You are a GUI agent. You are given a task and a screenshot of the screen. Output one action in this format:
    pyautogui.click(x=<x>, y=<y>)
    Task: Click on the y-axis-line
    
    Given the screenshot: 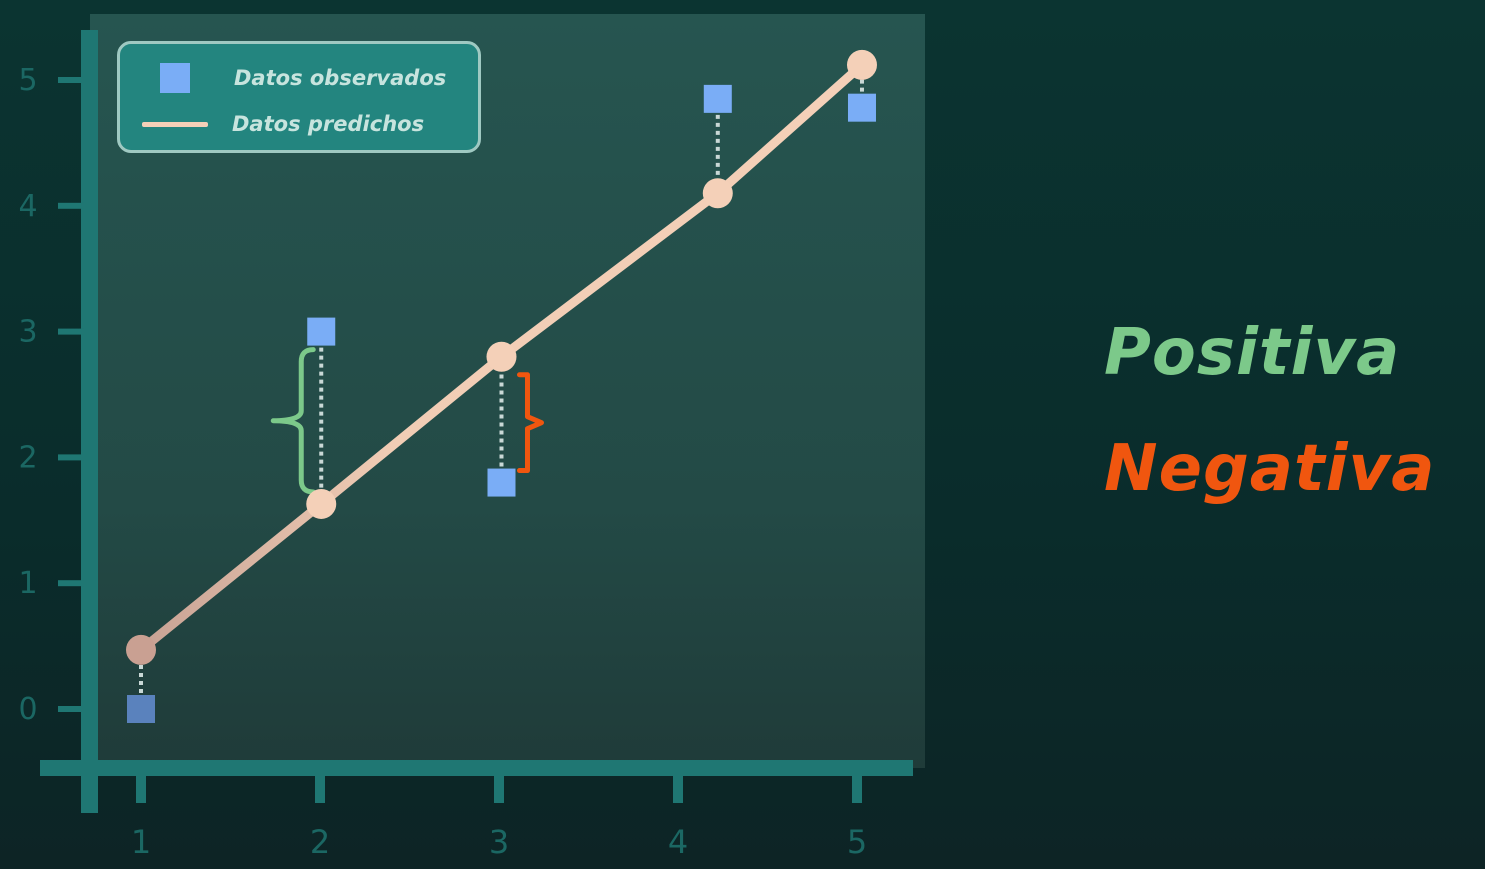 What is the action you would take?
    pyautogui.click(x=89, y=421)
    